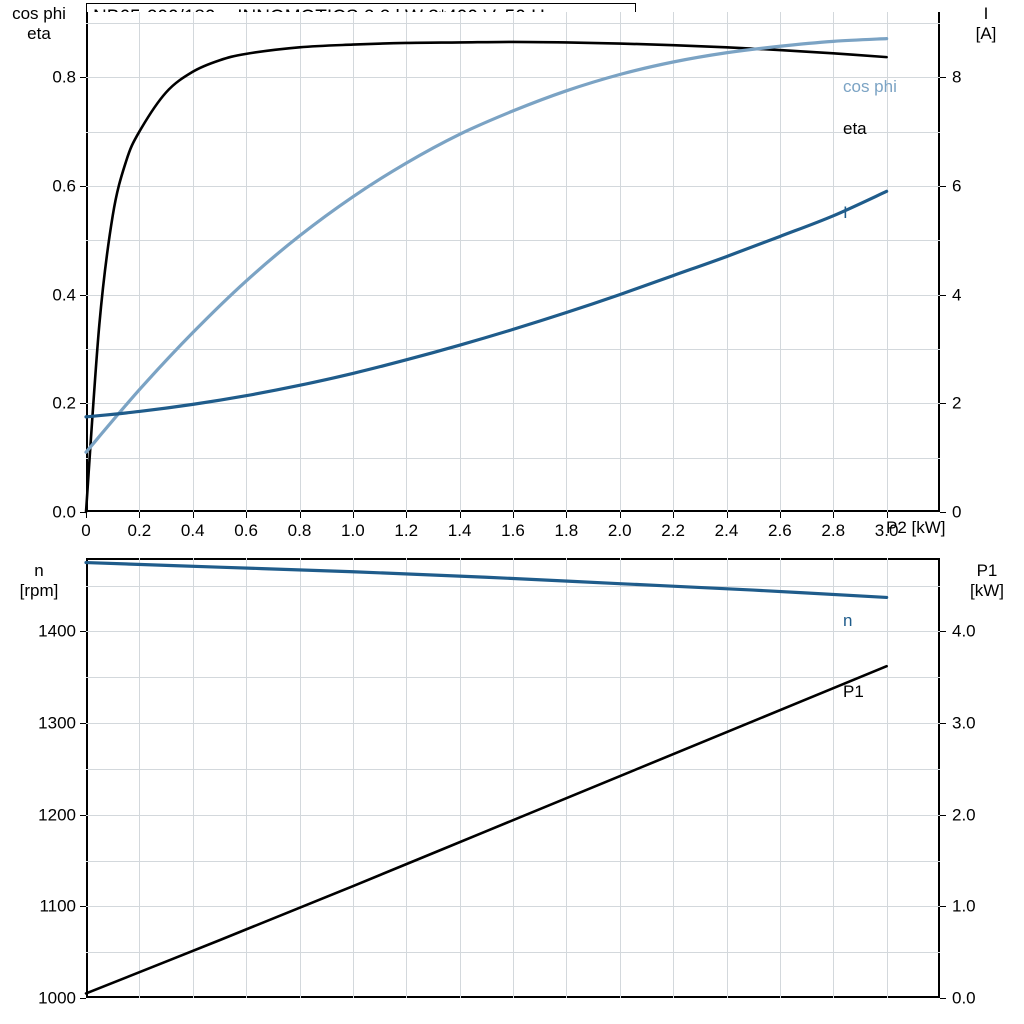  What do you see at coordinates (39, 590) in the screenshot?
I see `bottom-left-axis-title-line2: [rpm]` at bounding box center [39, 590].